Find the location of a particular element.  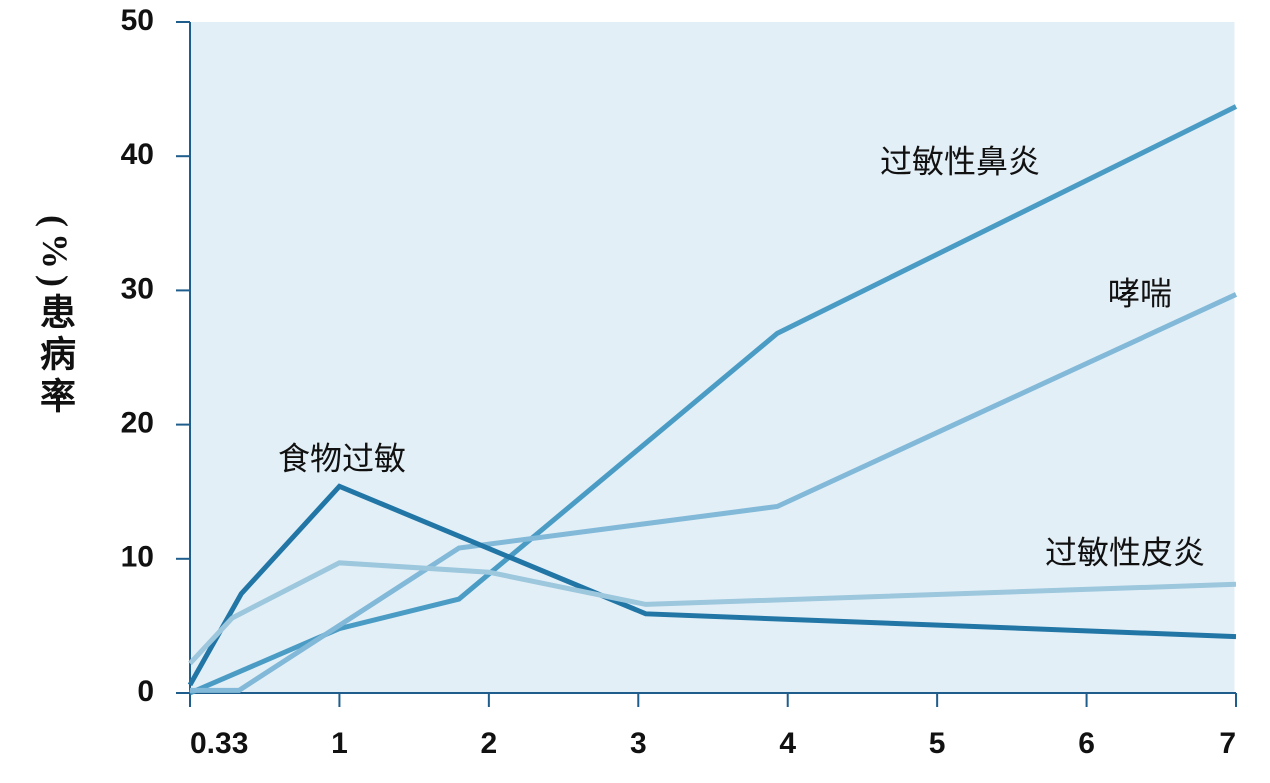

y-tick-label: 0 is located at coordinates (145, 691).